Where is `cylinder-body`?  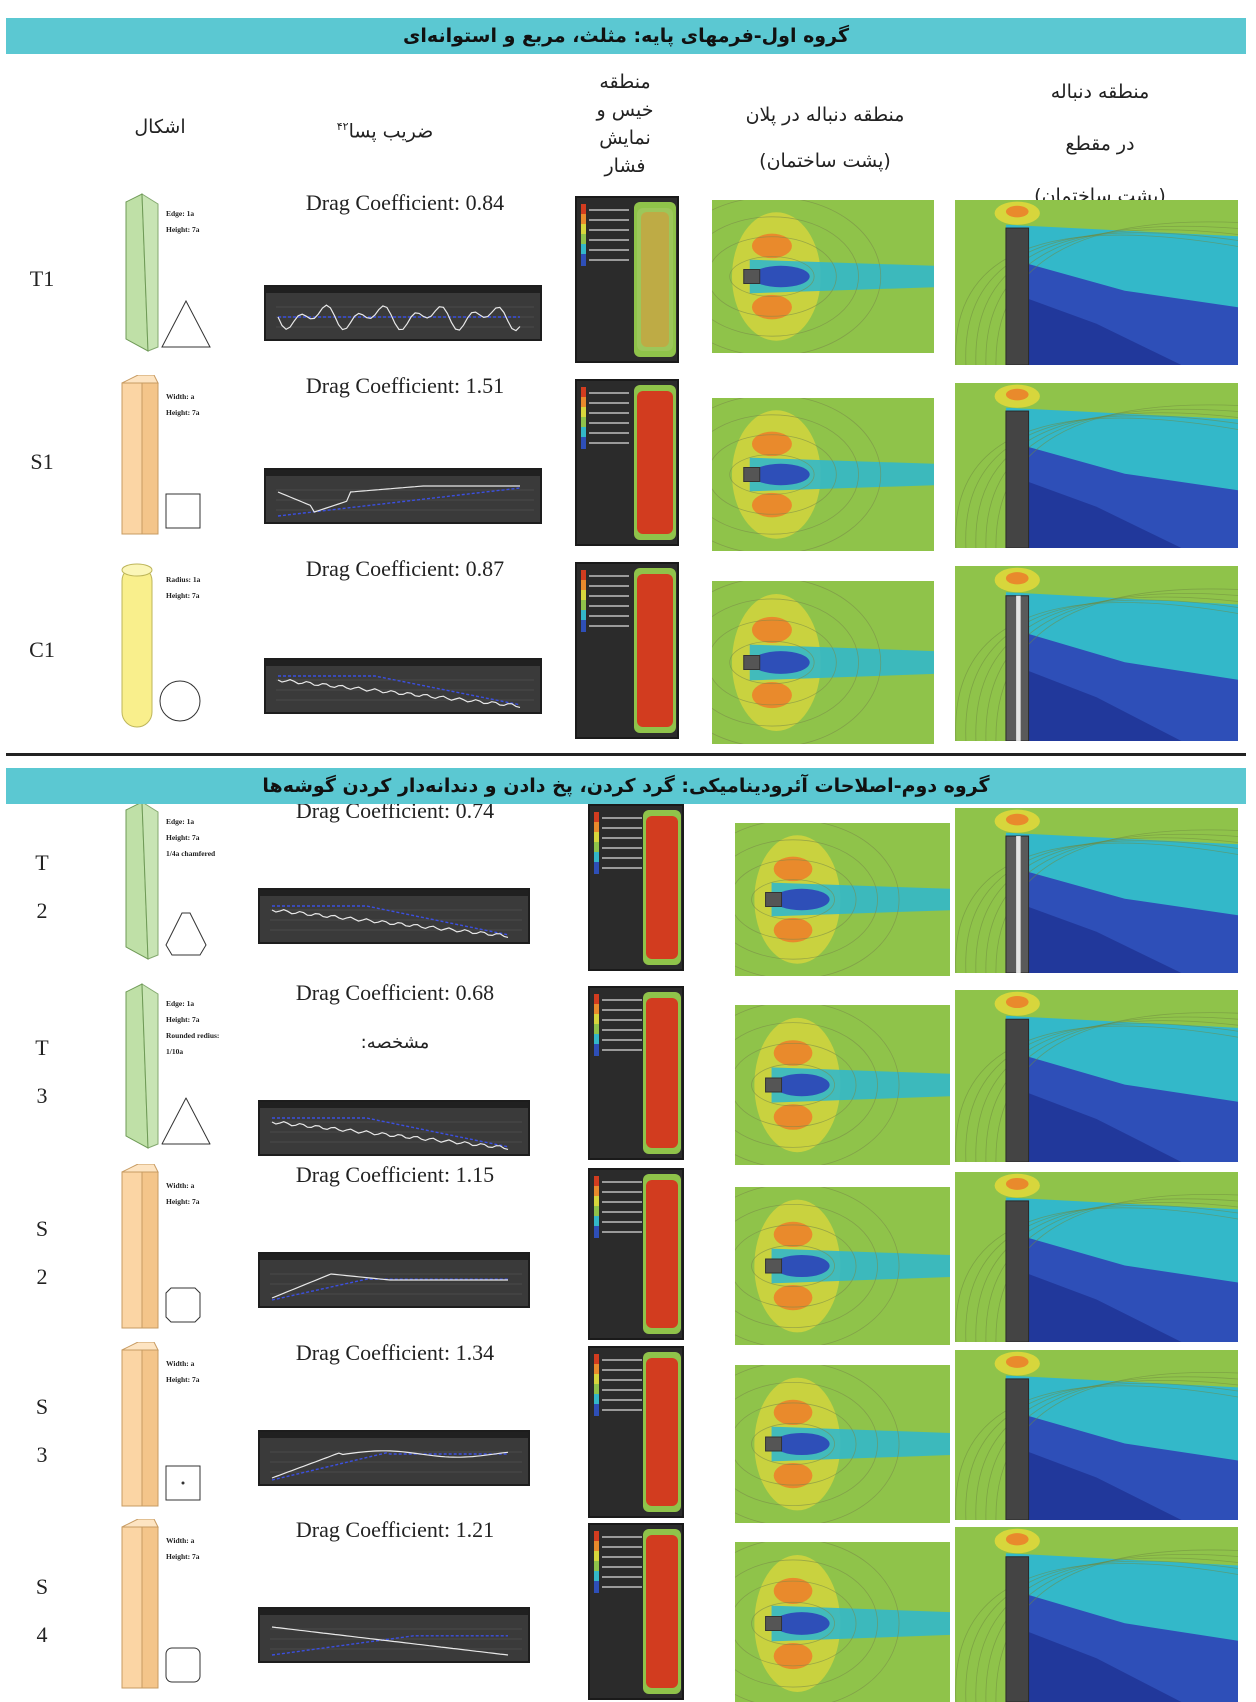
cylinder-body is located at coordinates (137, 646).